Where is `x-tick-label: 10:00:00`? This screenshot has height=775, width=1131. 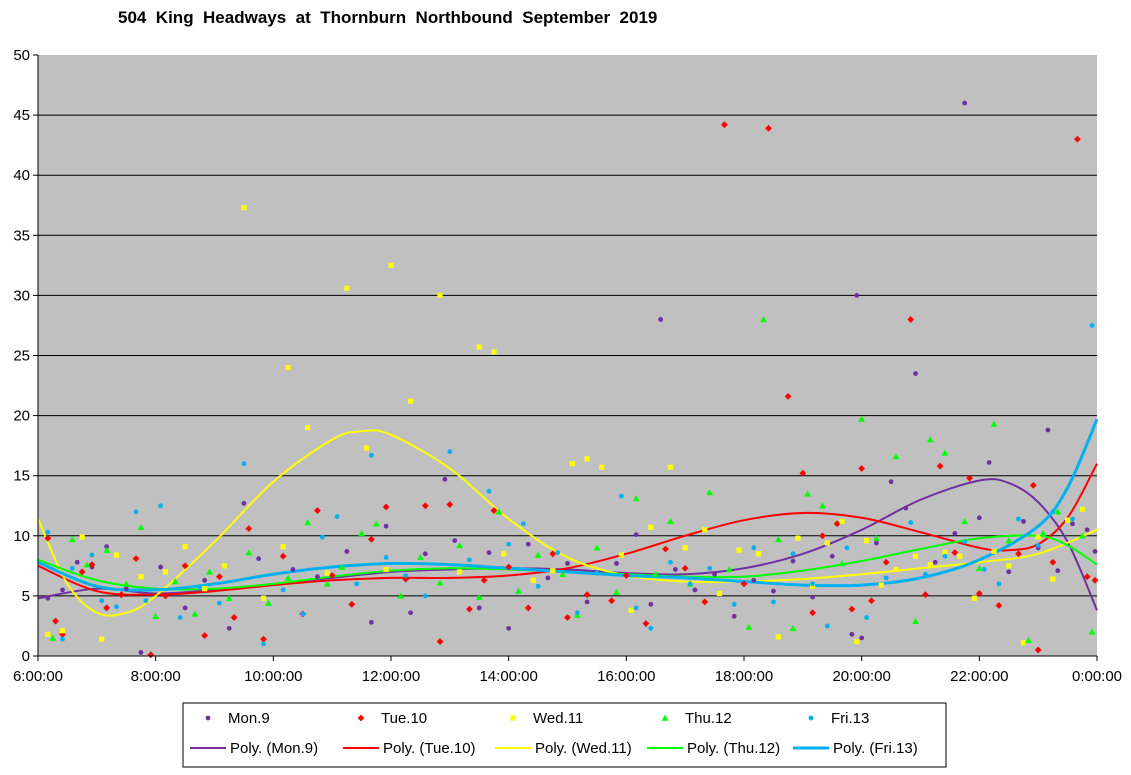 x-tick-label: 10:00:00 is located at coordinates (273, 676).